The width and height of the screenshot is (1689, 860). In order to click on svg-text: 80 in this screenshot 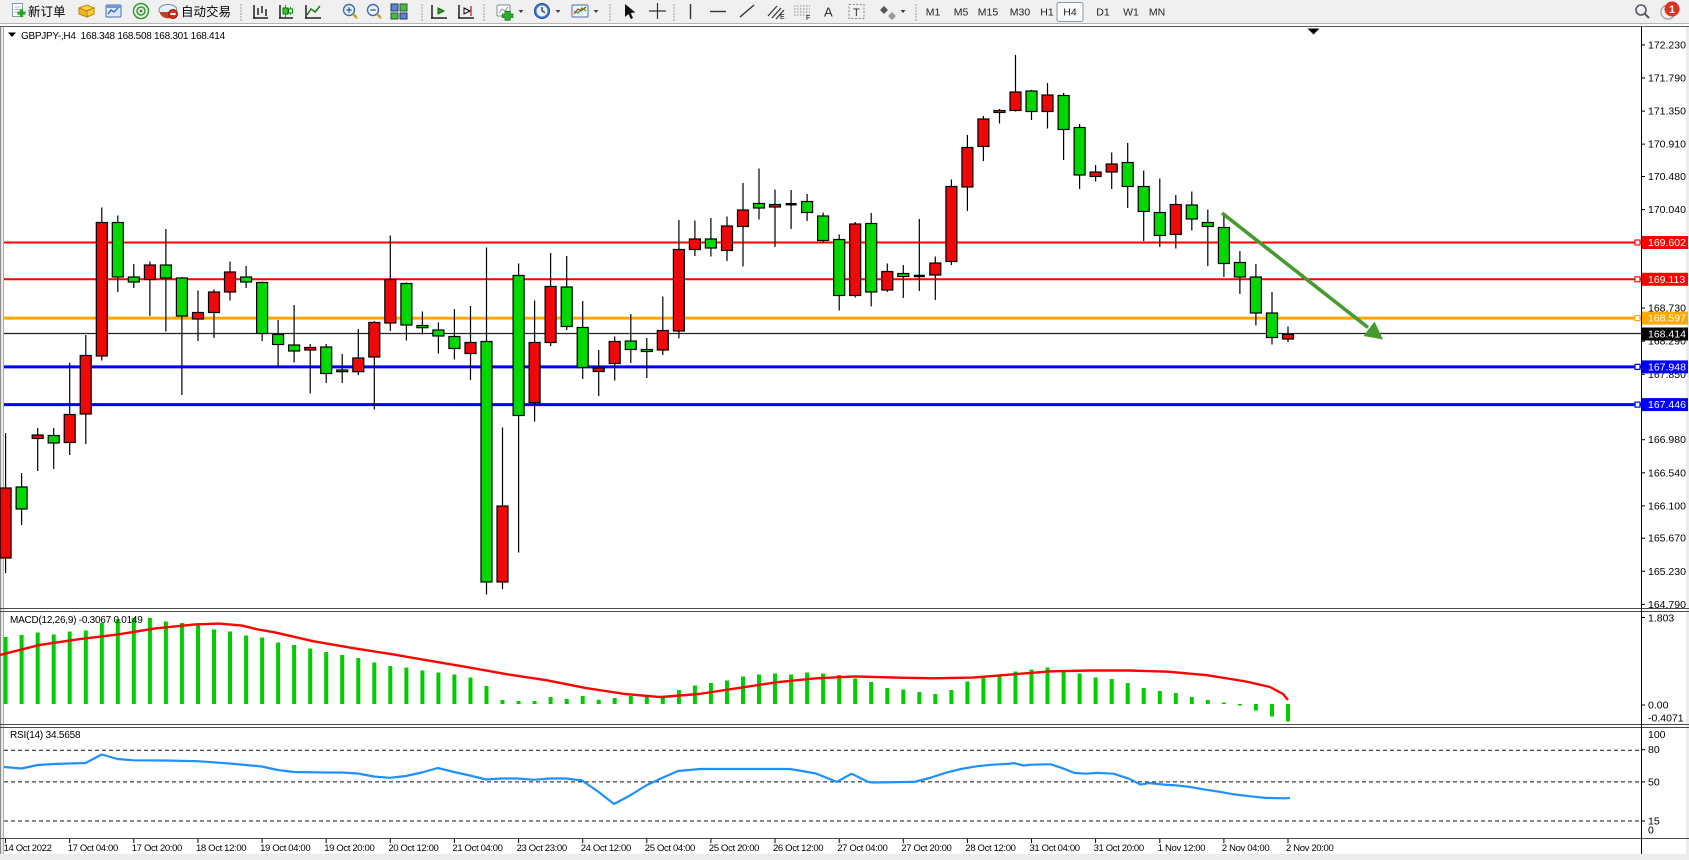, I will do `click(1654, 750)`.